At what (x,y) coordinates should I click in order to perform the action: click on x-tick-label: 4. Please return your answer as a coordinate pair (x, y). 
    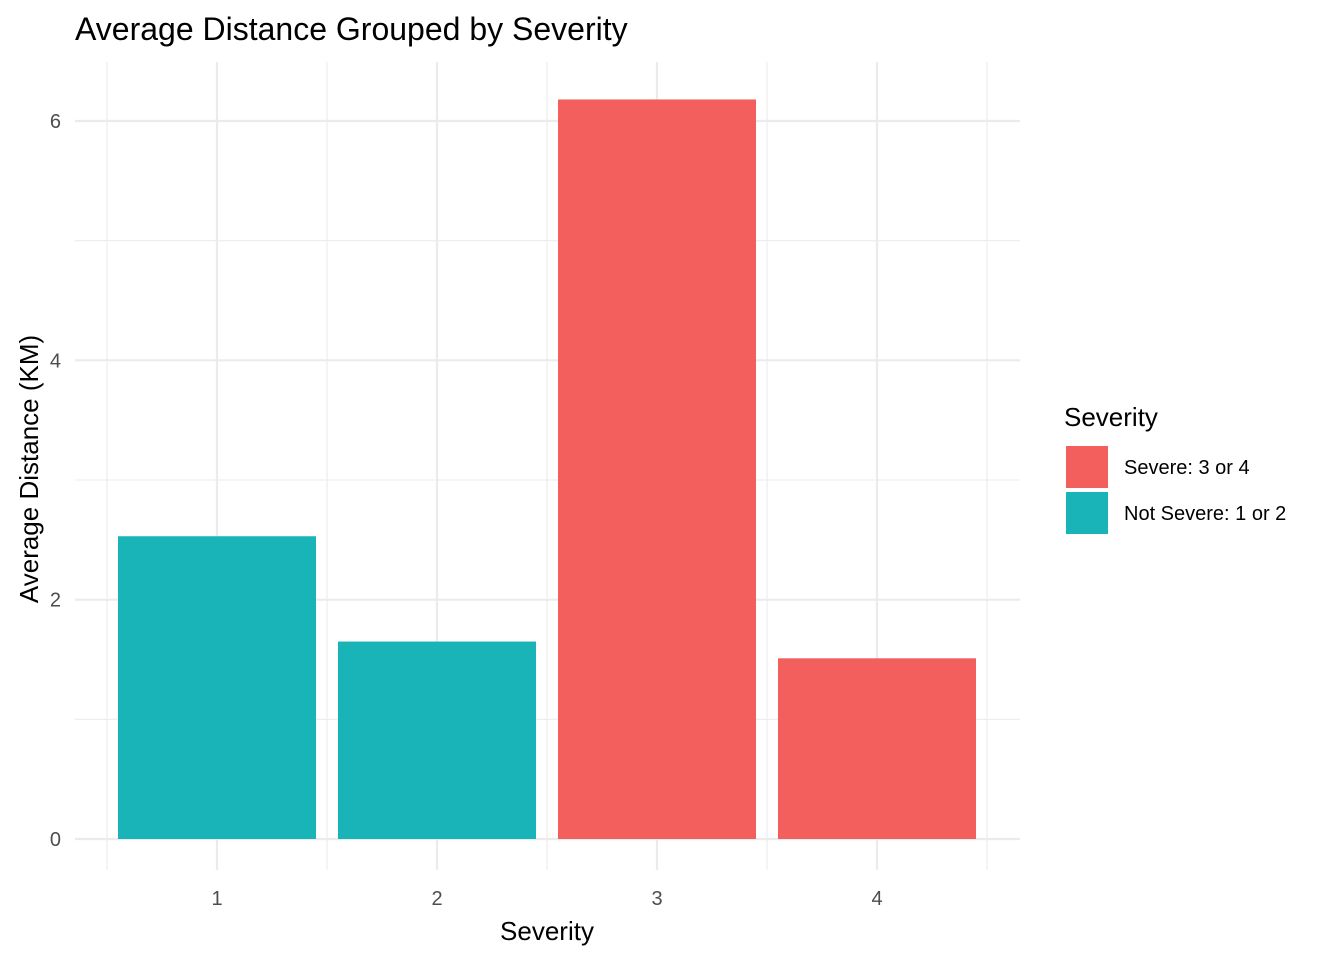
    Looking at the image, I should click on (876, 899).